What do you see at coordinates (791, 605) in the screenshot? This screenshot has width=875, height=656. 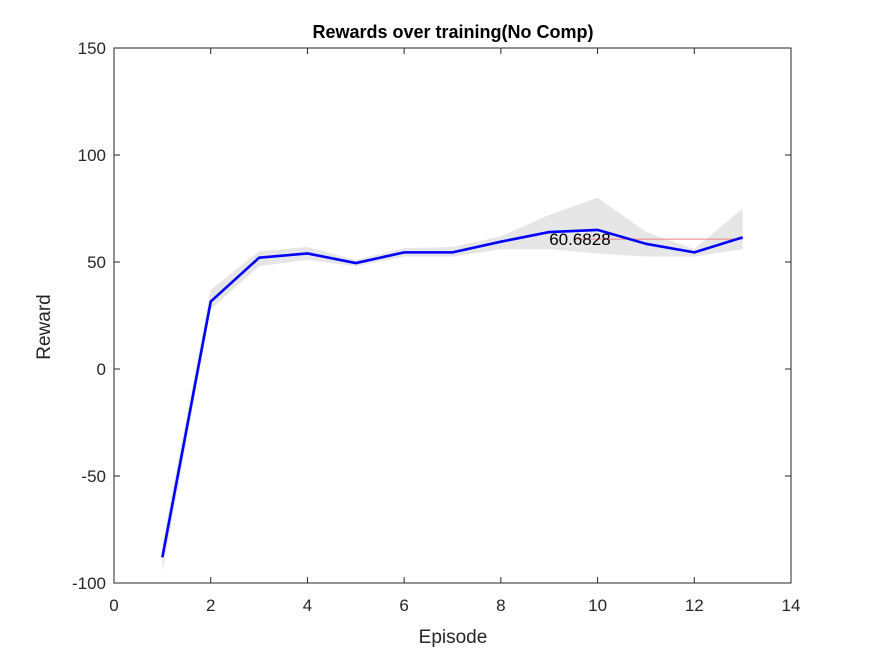 I see `x-tick-label: 14` at bounding box center [791, 605].